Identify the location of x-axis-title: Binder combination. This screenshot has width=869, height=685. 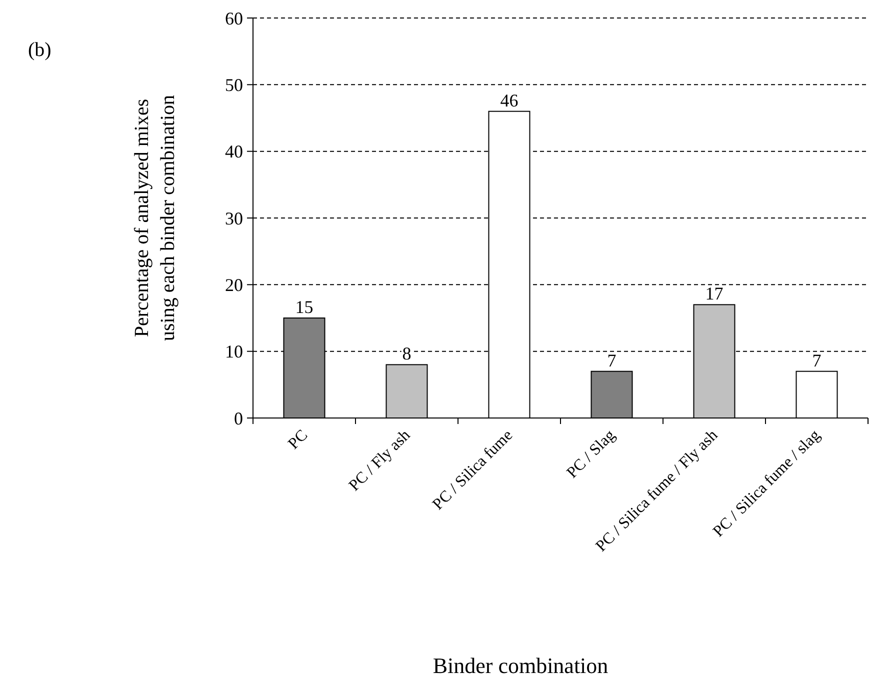
(520, 665).